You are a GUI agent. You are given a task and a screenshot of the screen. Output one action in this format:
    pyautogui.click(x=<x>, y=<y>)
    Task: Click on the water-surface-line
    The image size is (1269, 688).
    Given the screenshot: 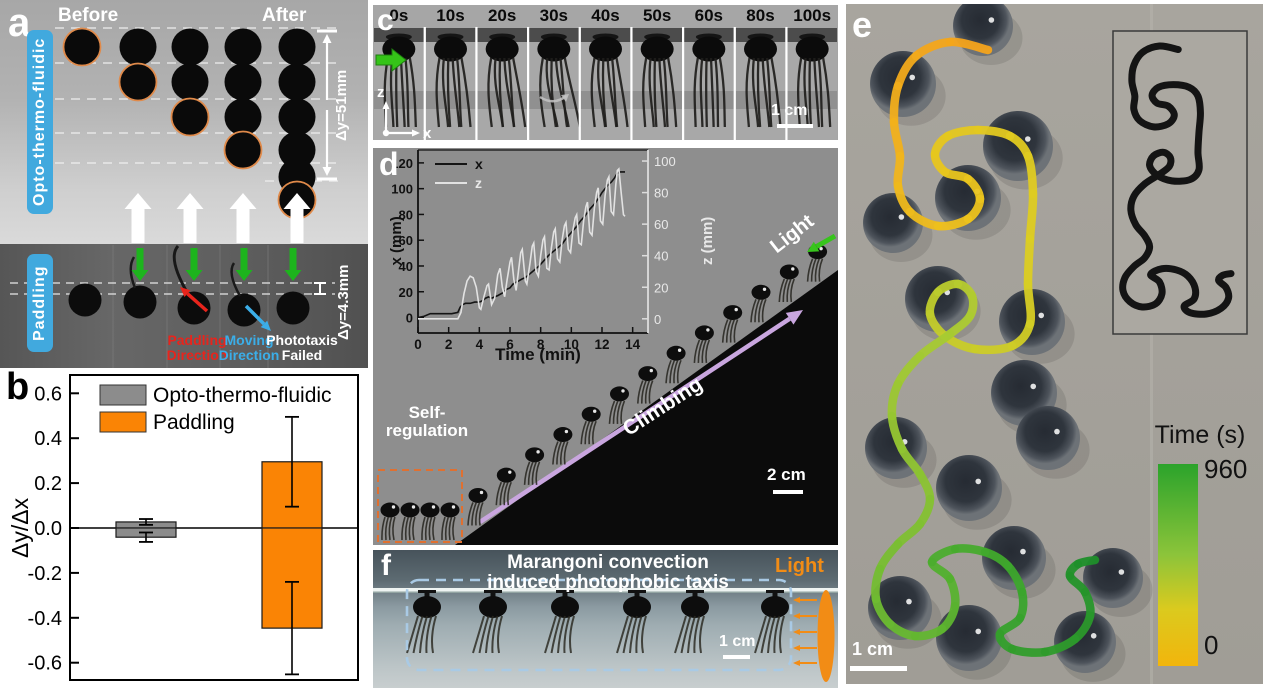 What is the action you would take?
    pyautogui.click(x=605, y=590)
    